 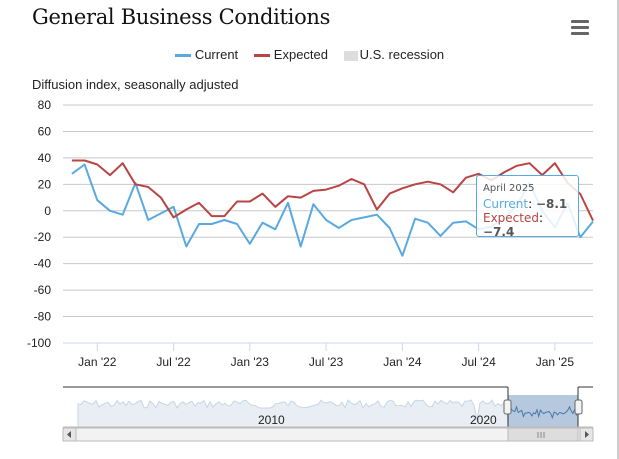 I want to click on x-tick-label: Jul '24, so click(x=478, y=362).